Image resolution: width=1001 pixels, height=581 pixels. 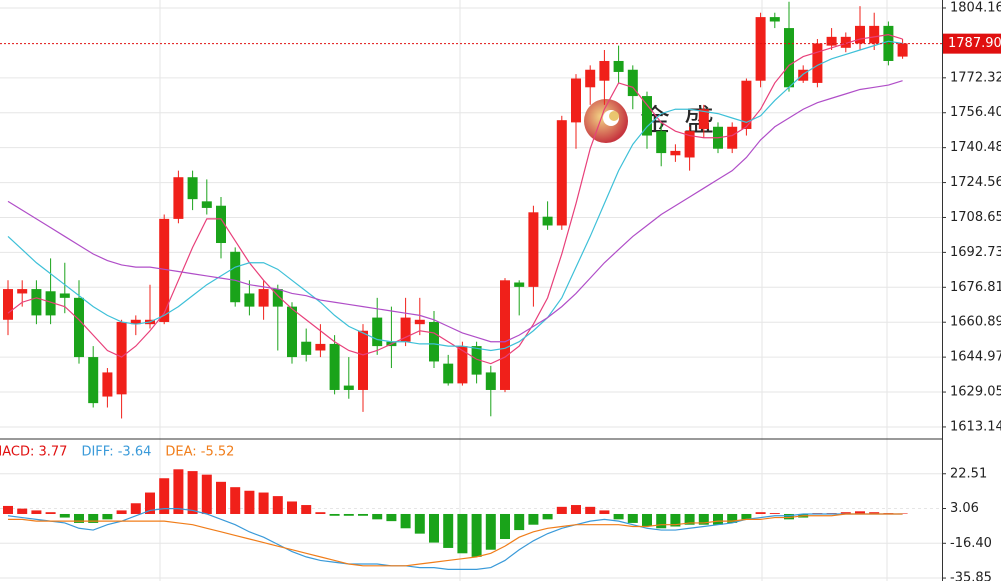 I want to click on y-tick-label: 1724.56, so click(x=975, y=182).